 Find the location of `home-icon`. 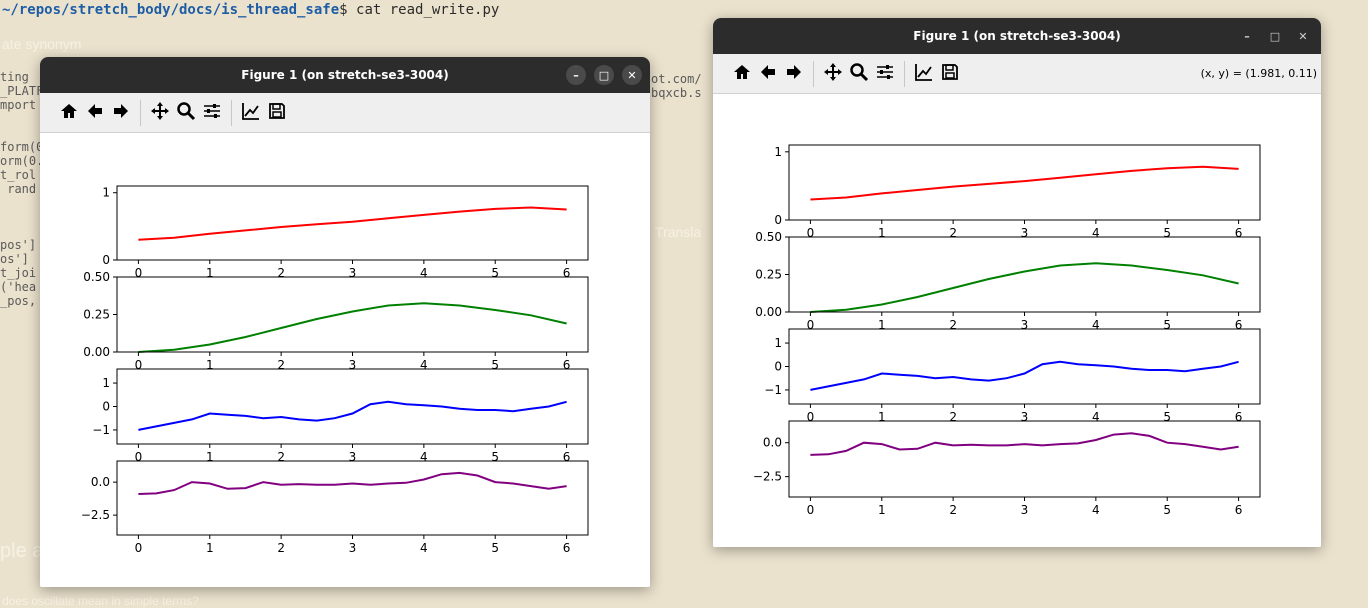

home-icon is located at coordinates (69, 113).